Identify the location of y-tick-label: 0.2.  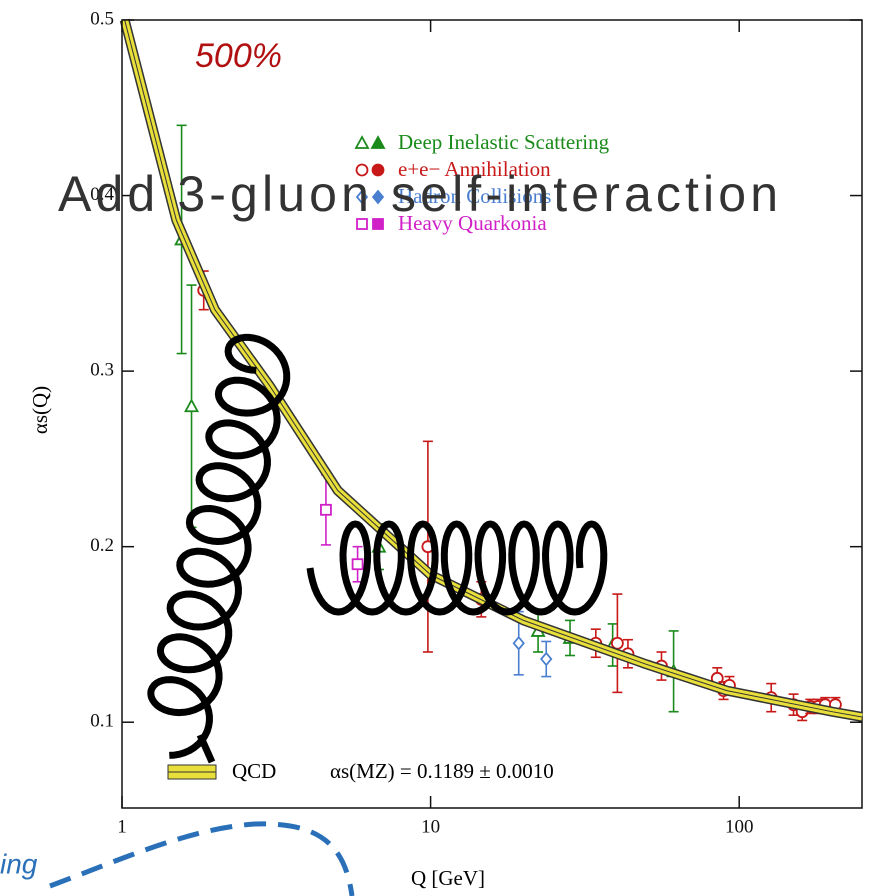
(102, 545).